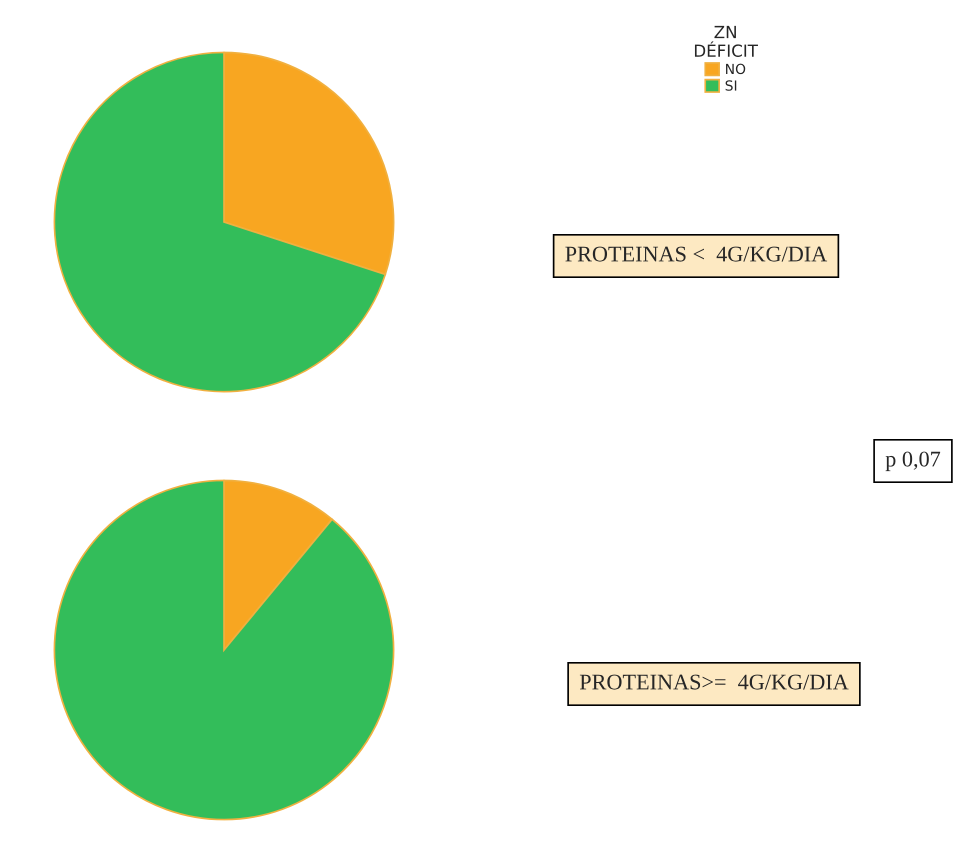 This screenshot has height=861, width=974. Describe the element at coordinates (913, 462) in the screenshot. I see `text: p 0,07` at that location.